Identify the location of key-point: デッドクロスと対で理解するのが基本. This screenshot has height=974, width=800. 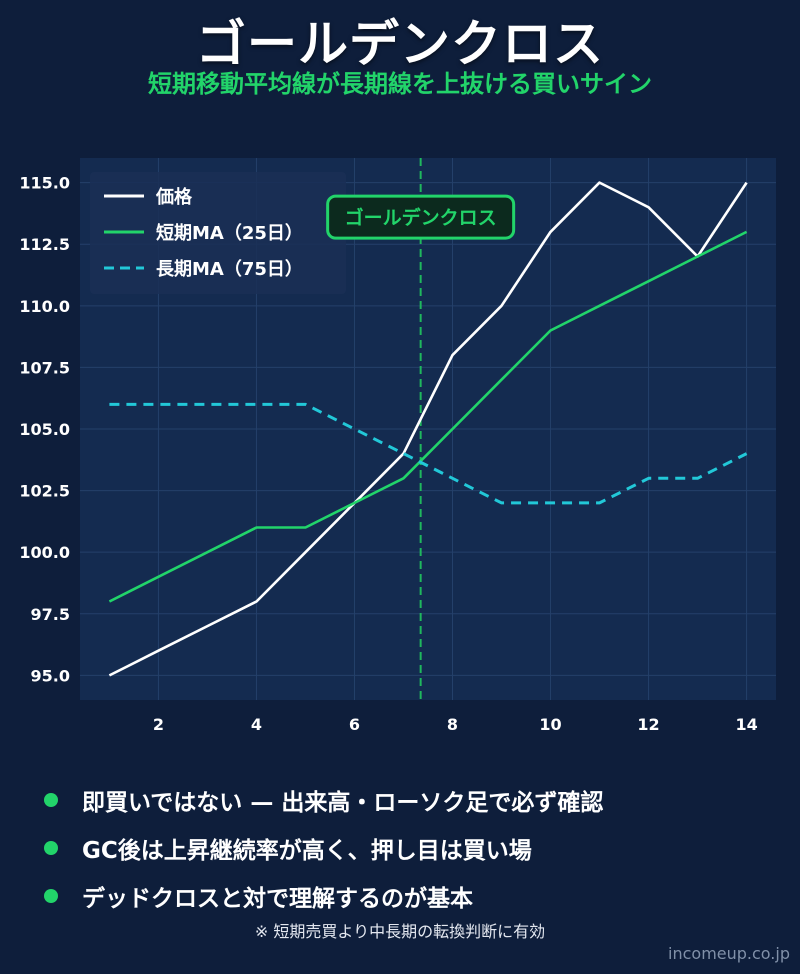
(323, 896).